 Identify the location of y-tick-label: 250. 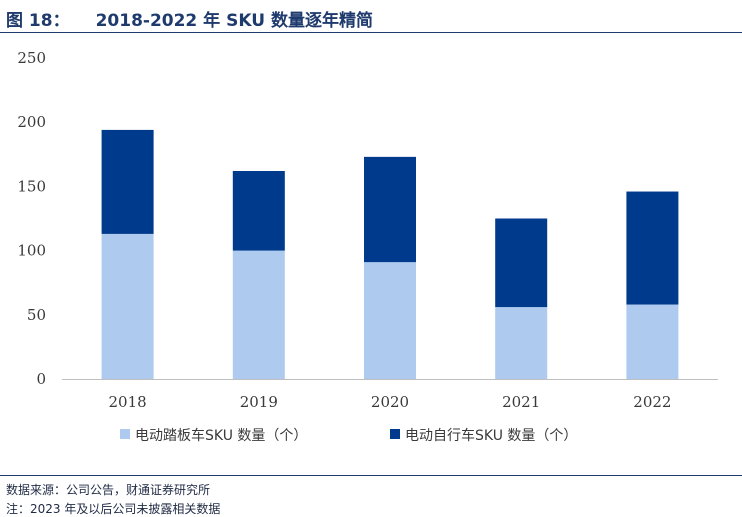
(31, 58).